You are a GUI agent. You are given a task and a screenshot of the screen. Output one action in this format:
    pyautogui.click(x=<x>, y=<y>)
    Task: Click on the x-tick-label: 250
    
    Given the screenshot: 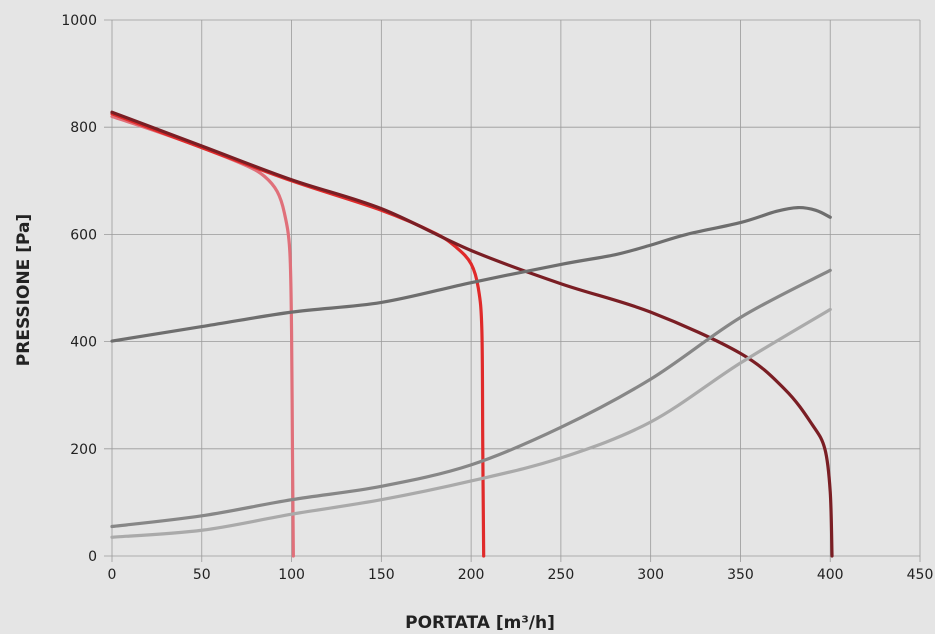 What is the action you would take?
    pyautogui.click(x=561, y=575)
    